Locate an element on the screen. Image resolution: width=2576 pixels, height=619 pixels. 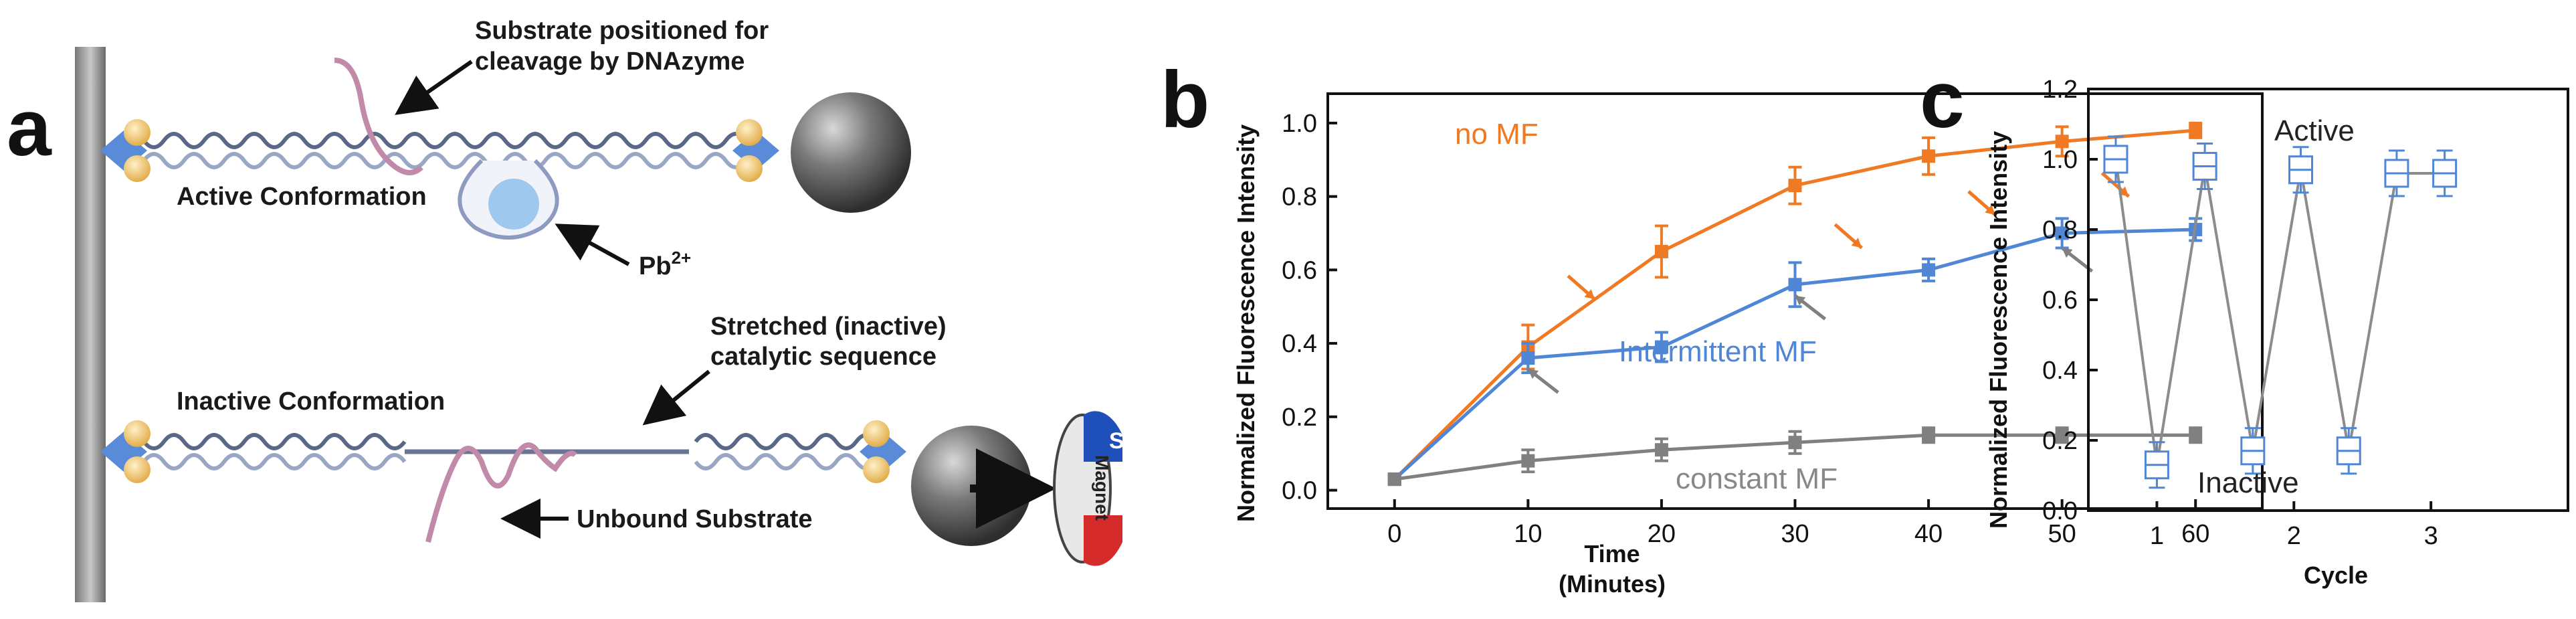
chart-c-ytick-label: 1.0 is located at coordinates (2060, 160).